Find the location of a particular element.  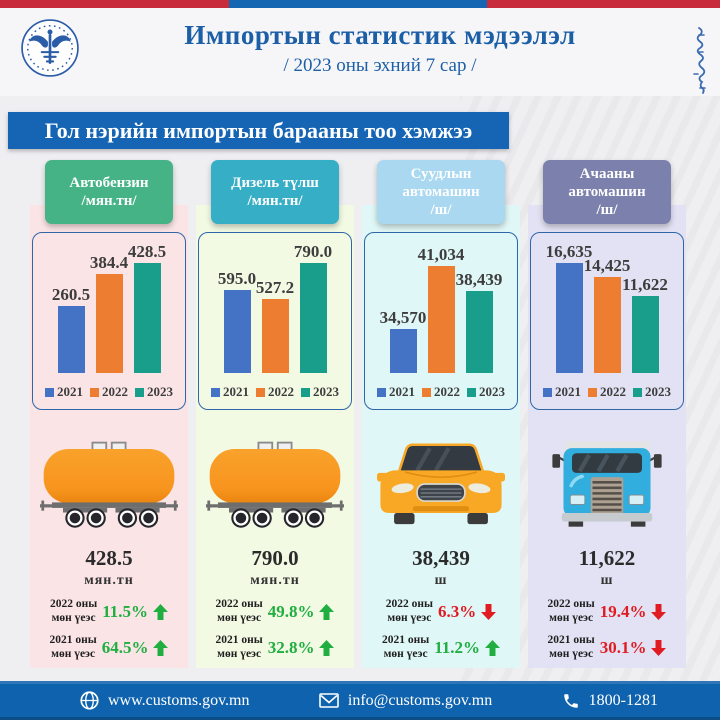

stat-percent: 32.8% is located at coordinates (291, 647).